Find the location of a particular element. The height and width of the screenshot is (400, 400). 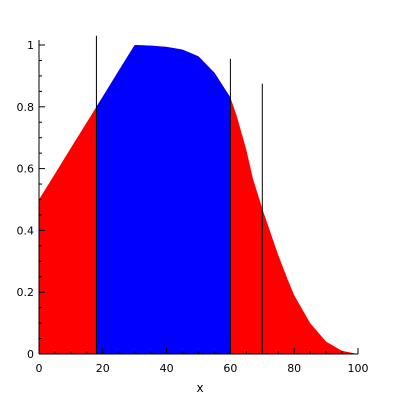

x-tick-label: 20 is located at coordinates (103, 368).